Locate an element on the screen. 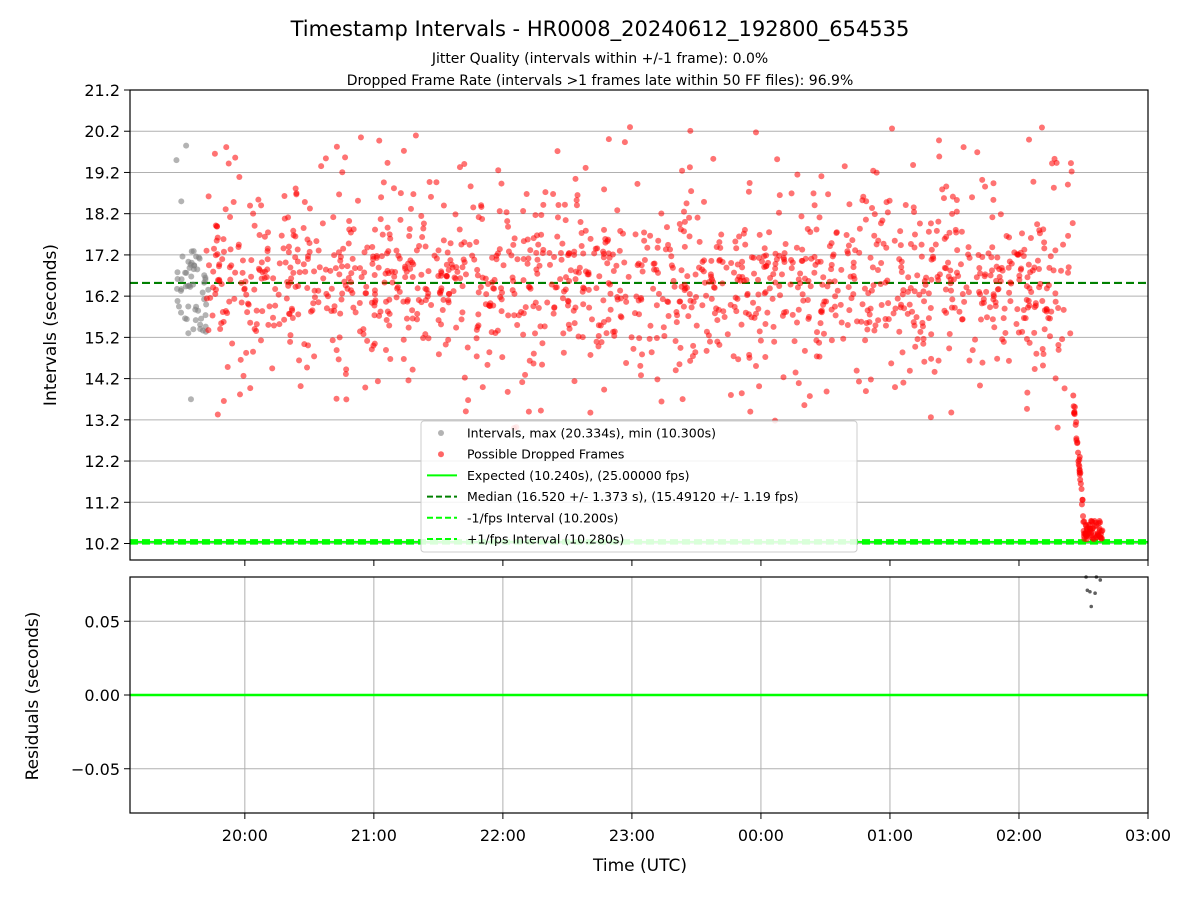 The image size is (1200, 900). intervals-y-tick-label: 11.2 is located at coordinates (102, 502).